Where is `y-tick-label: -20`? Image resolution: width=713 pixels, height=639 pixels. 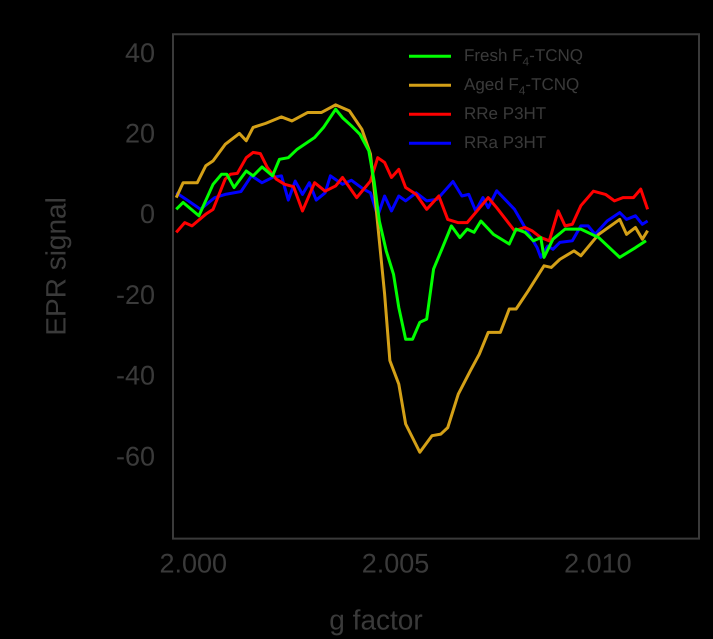
y-tick-label: -20 is located at coordinates (135, 295).